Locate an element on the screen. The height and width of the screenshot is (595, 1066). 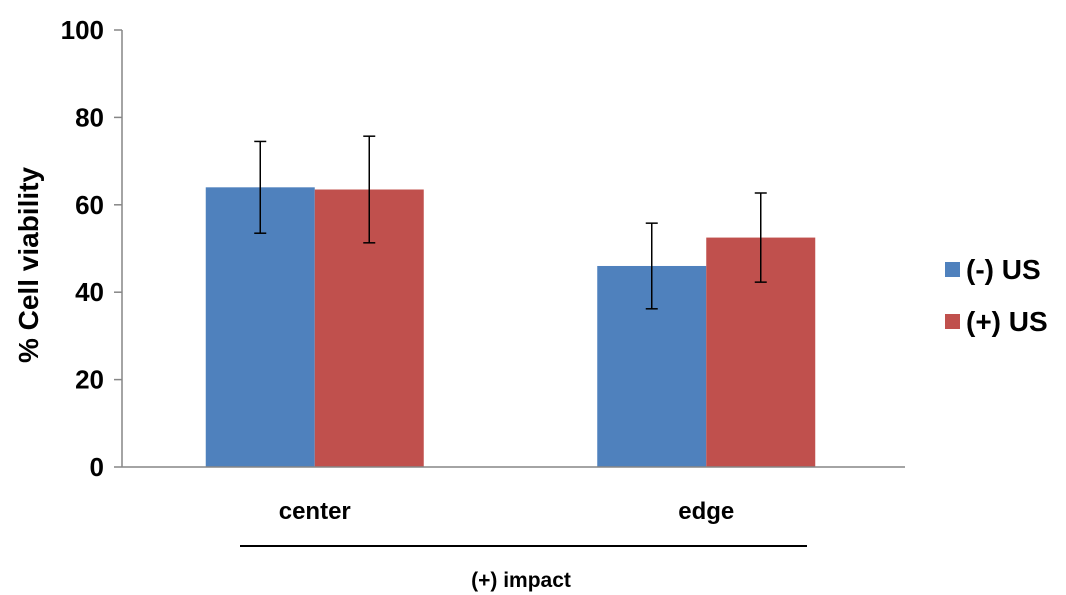
y-tick-label: 60 is located at coordinates (89, 205).